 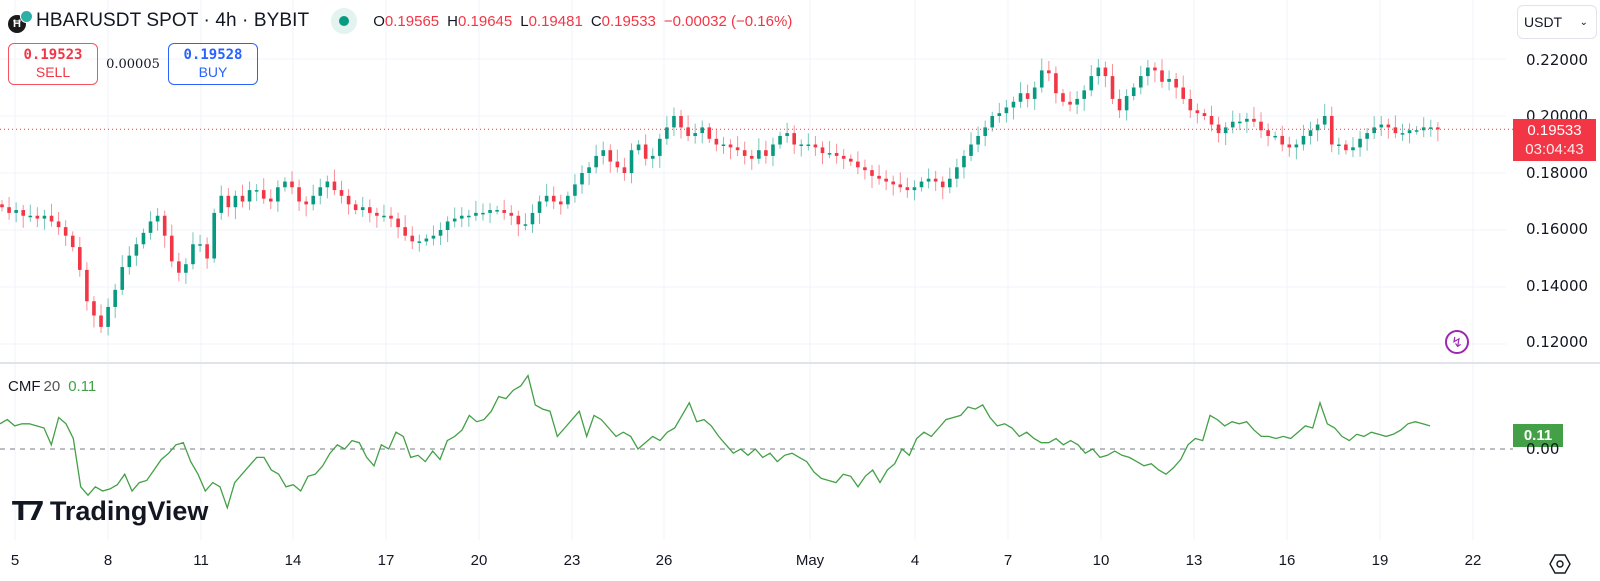 I want to click on buy-button: 0.19528 BUY, so click(x=213, y=64).